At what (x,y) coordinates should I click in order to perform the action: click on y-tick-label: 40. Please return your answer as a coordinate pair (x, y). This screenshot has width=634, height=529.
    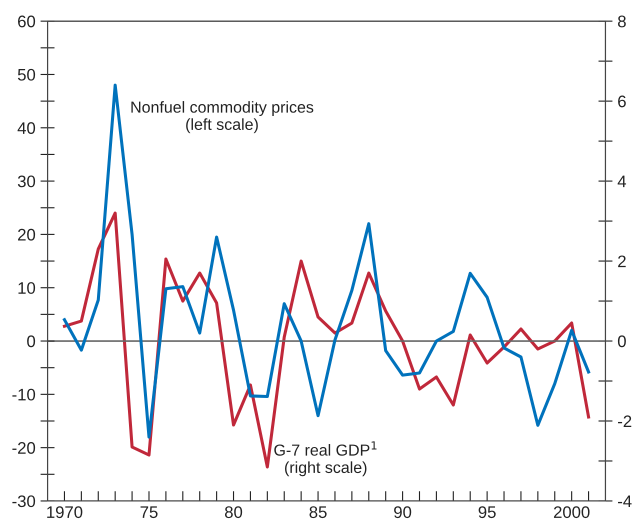
    Looking at the image, I should click on (27, 128).